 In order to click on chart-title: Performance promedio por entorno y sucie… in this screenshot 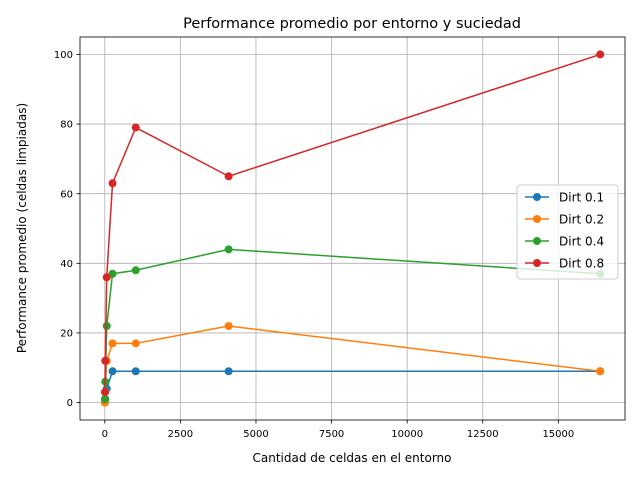, I will do `click(352, 24)`.